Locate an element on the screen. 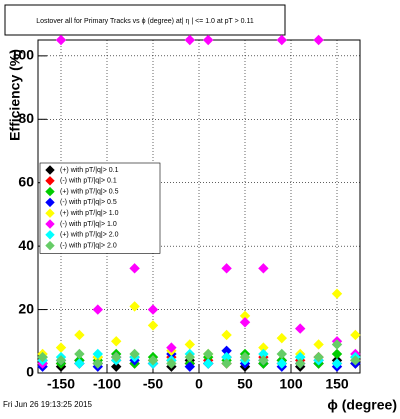 The height and width of the screenshot is (419, 400). legend-label: (+) with pT/|q|> 0.1 is located at coordinates (89, 170).